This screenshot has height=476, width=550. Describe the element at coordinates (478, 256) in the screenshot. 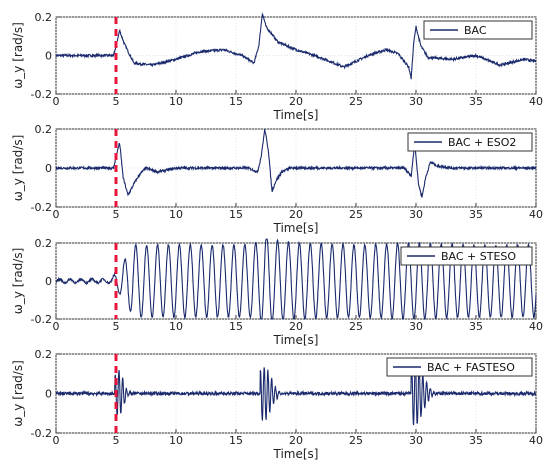

I see `legend-label: BAC + STESO` at that location.